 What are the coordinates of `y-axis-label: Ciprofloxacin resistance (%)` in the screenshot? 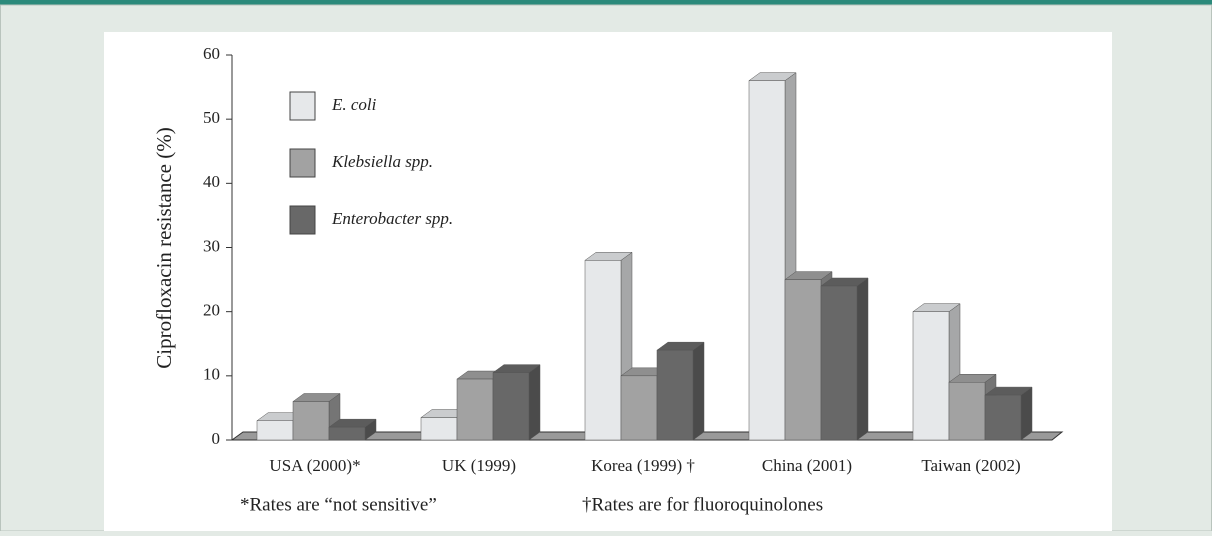 It's located at (164, 247).